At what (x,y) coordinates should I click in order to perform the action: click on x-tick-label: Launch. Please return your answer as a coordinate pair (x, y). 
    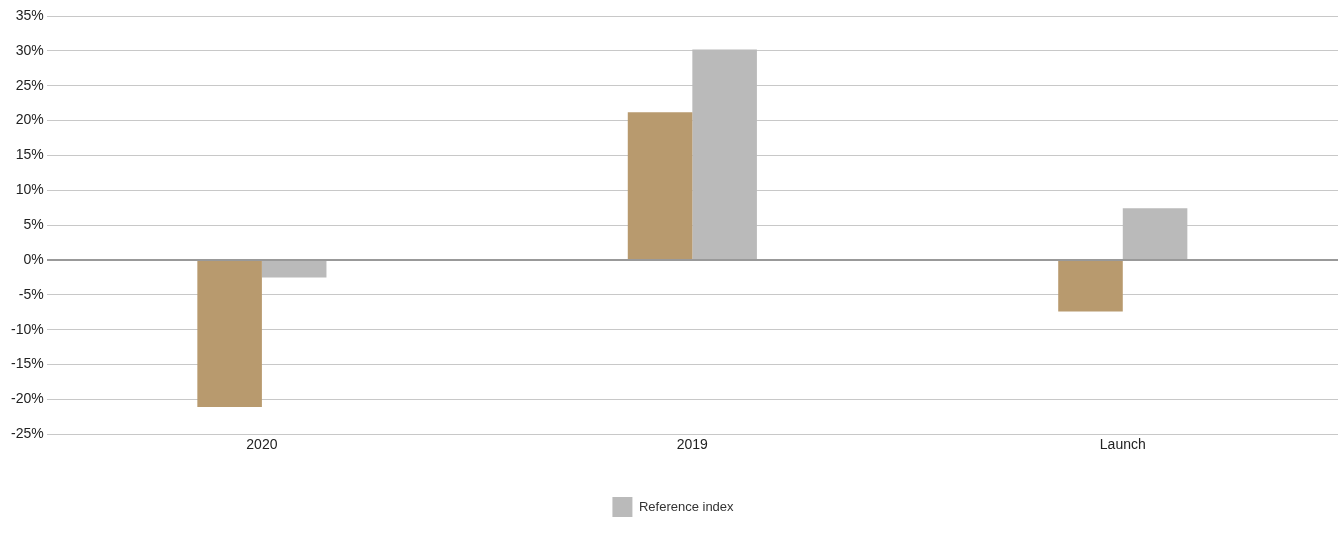
    Looking at the image, I should click on (1122, 444).